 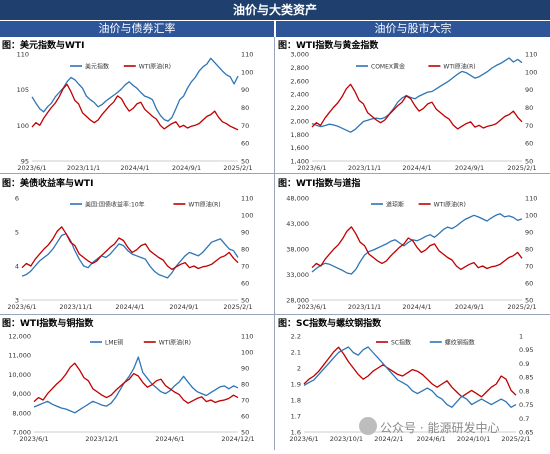 What do you see at coordinates (169, 439) in the screenshot?
I see `x-tick-label: 2024/6/1` at bounding box center [169, 439].